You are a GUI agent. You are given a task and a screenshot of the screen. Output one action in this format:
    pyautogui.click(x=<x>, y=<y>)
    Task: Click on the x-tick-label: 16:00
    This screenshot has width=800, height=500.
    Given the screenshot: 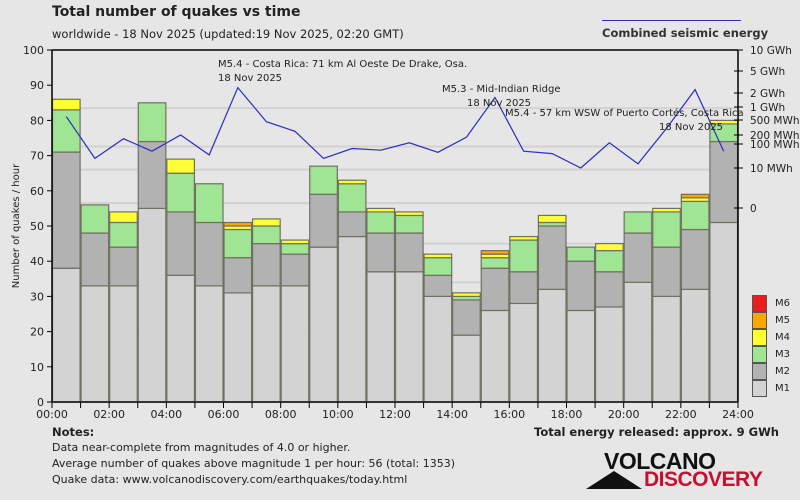 What is the action you would take?
    pyautogui.click(x=509, y=414)
    